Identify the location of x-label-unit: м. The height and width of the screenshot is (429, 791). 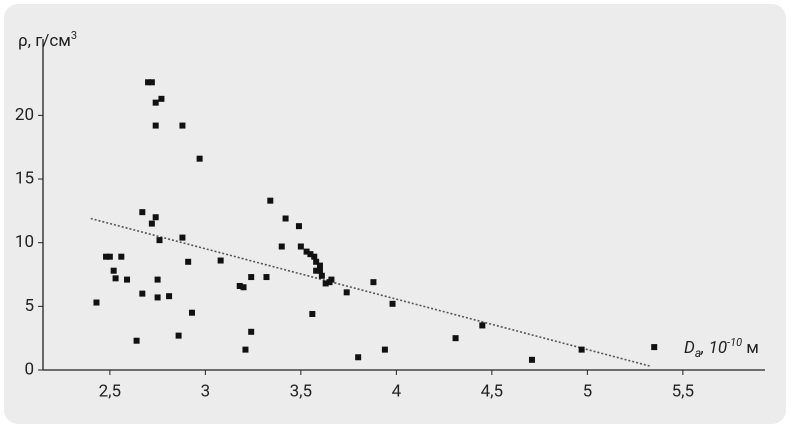
(750, 348).